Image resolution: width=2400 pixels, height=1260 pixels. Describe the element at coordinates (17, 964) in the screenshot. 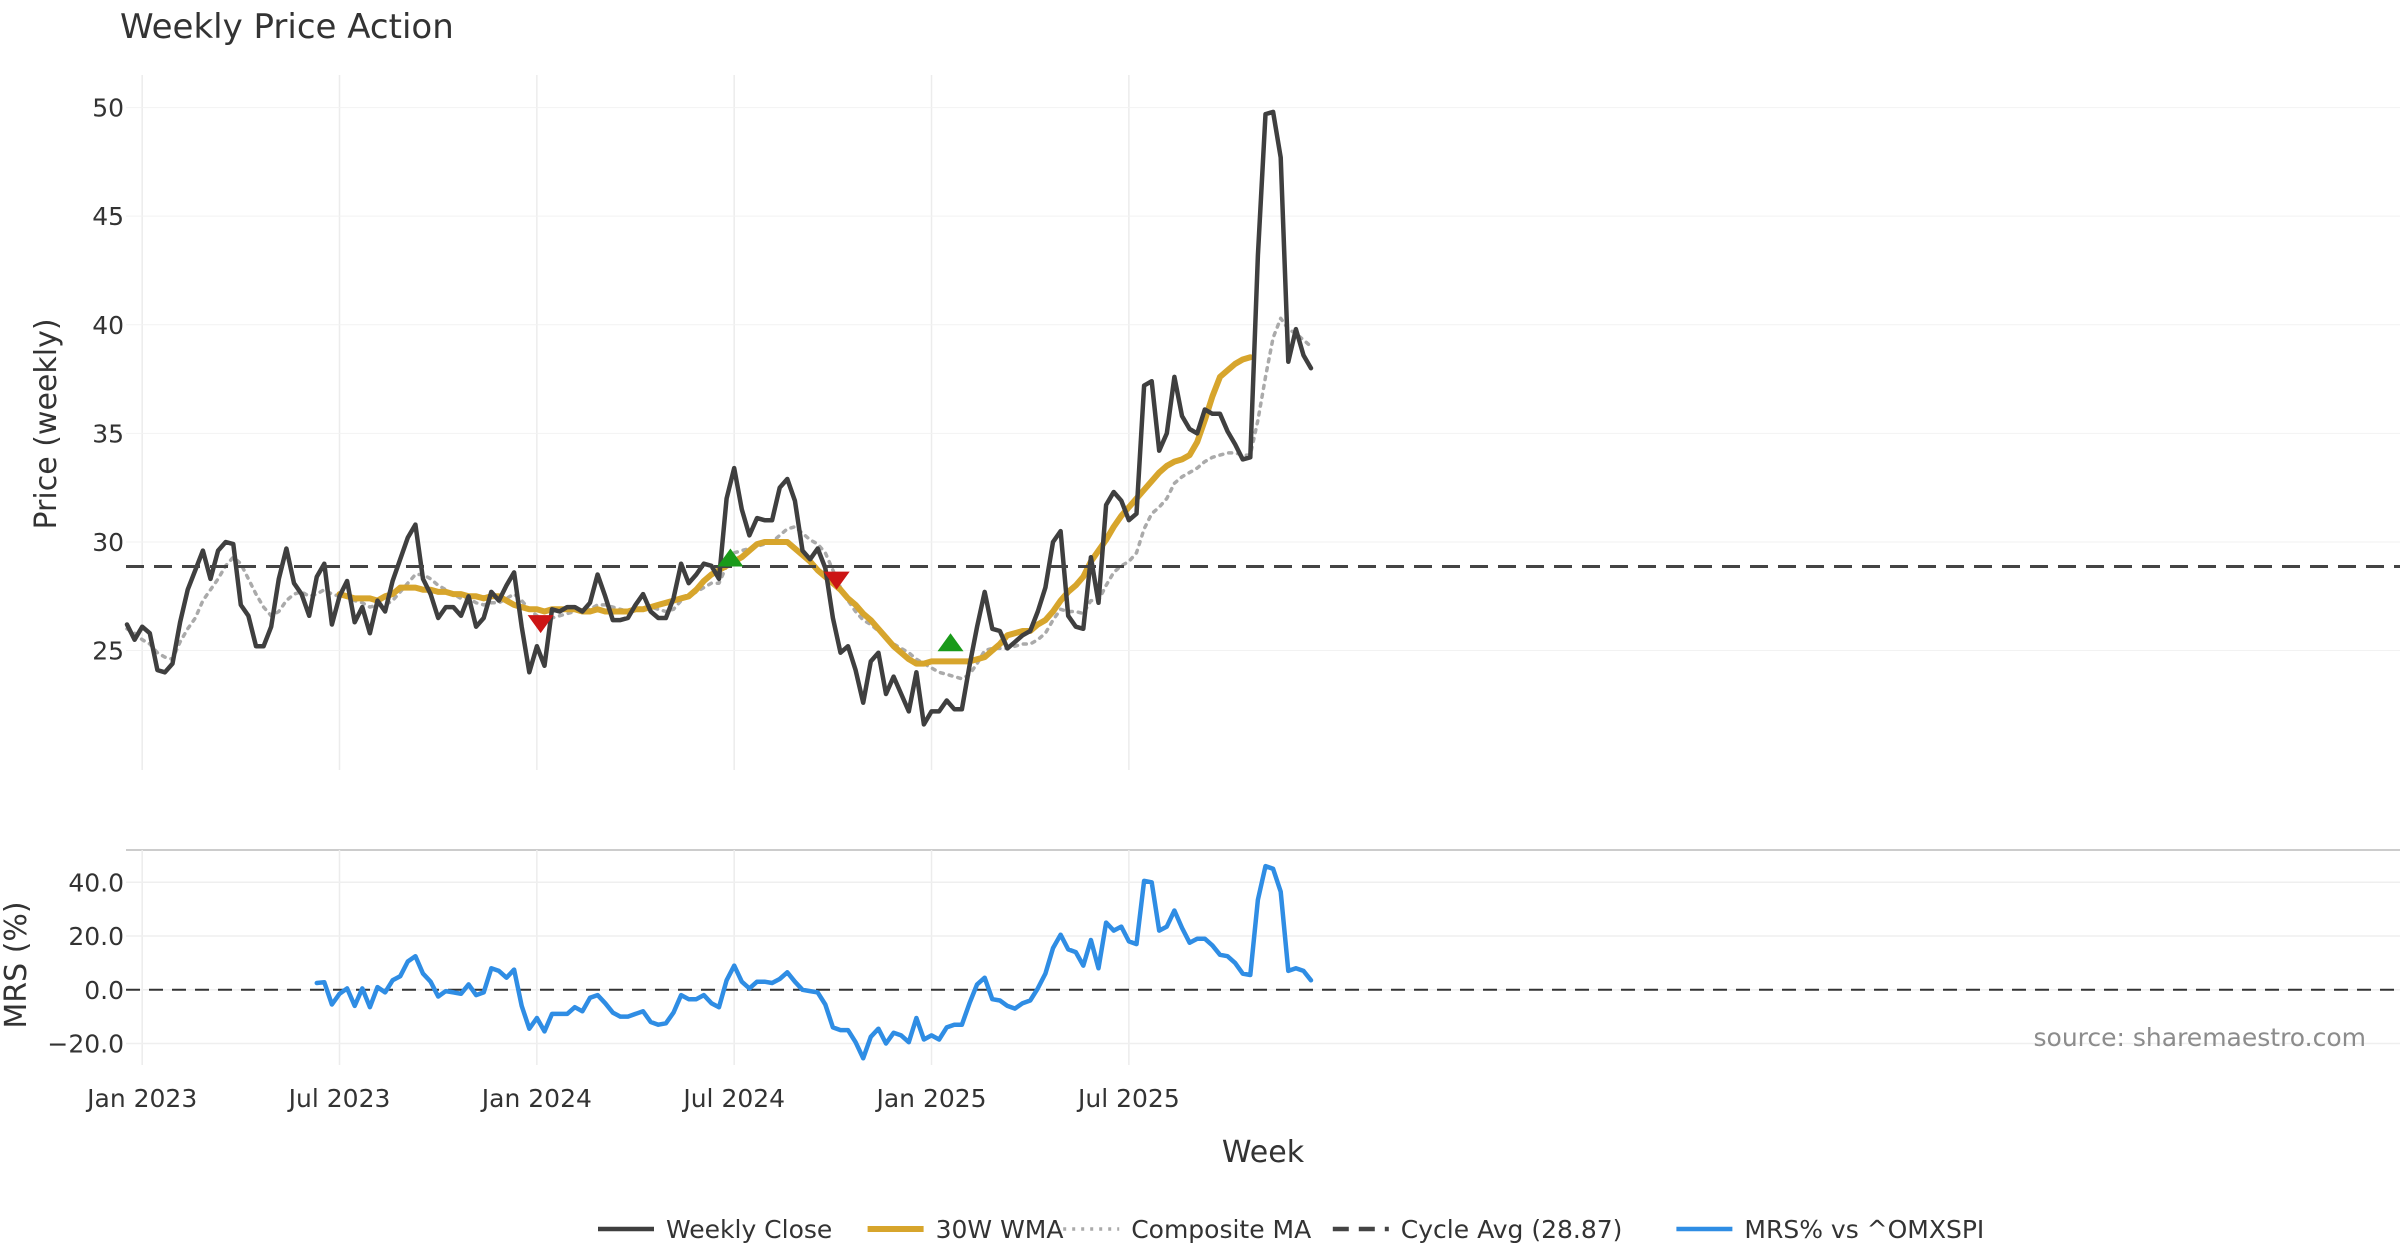

I see `mrs-y-axis-label: MRS (%)` at that location.